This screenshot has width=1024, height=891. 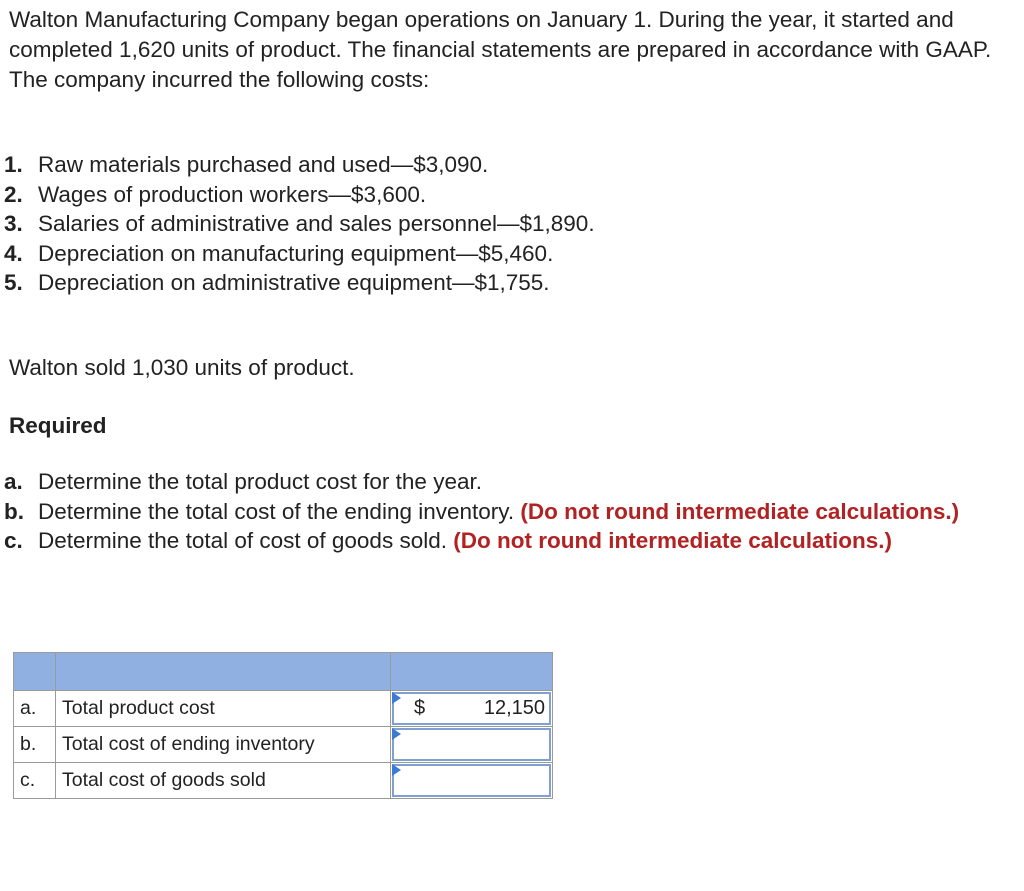 I want to click on table-row: c. Total cost of goods sold, so click(x=283, y=780).